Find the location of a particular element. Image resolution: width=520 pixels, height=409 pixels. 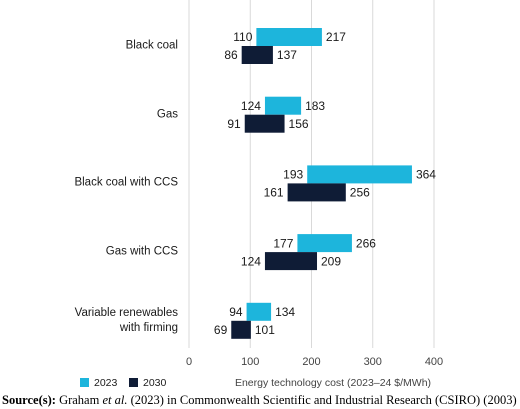

source-text: Graham is located at coordinates (81, 400).